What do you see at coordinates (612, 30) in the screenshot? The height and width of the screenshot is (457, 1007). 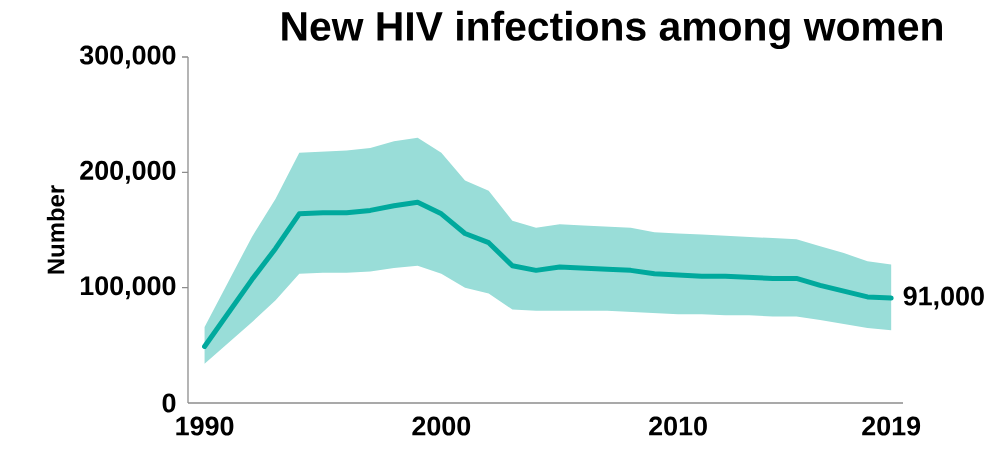 I see `chart-title: New HIV infections among women` at bounding box center [612, 30].